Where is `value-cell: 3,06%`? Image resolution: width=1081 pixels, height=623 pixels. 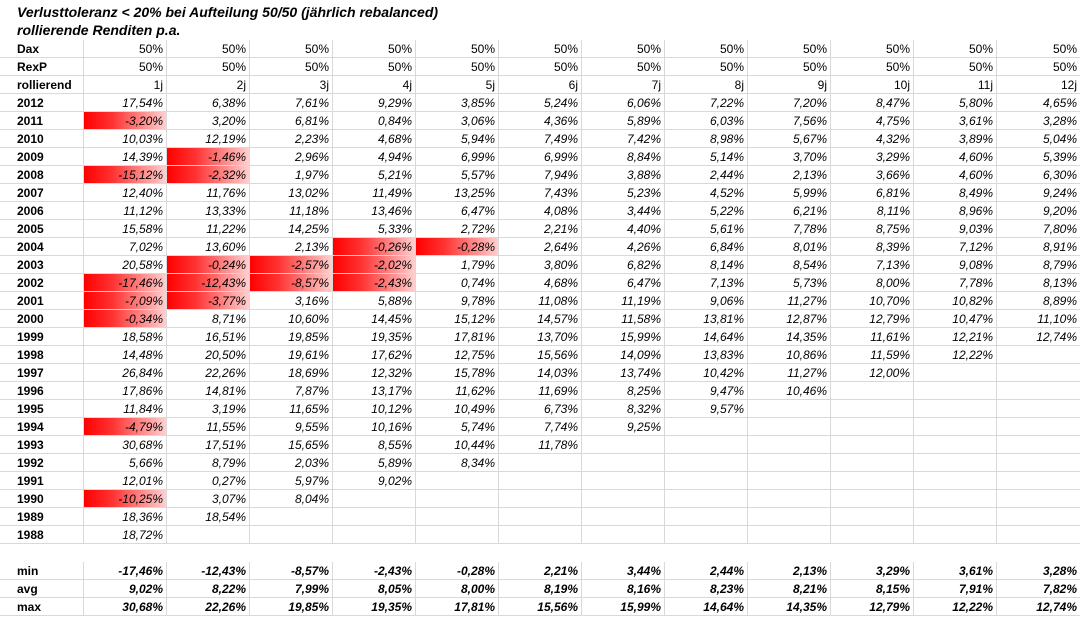
value-cell: 3,06% is located at coordinates (457, 121).